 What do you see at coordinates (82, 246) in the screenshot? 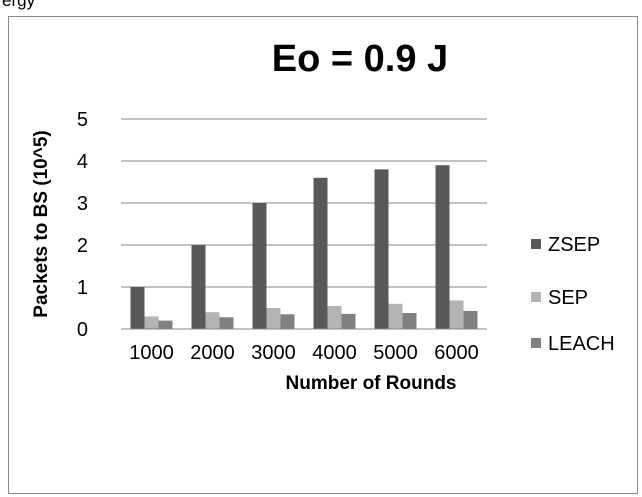
I see `y-tick-label: 2` at bounding box center [82, 246].